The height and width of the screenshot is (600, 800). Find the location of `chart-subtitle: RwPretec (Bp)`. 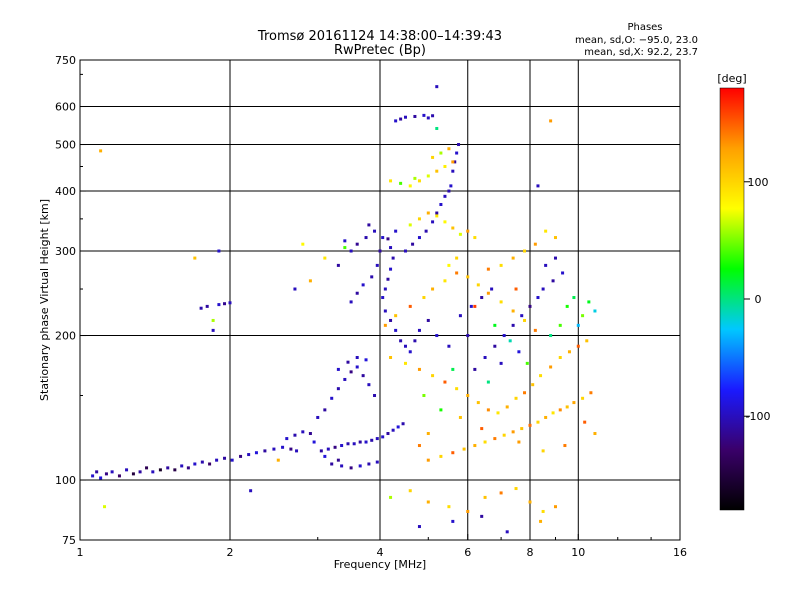

chart-subtitle: RwPretec (Bp) is located at coordinates (380, 50).